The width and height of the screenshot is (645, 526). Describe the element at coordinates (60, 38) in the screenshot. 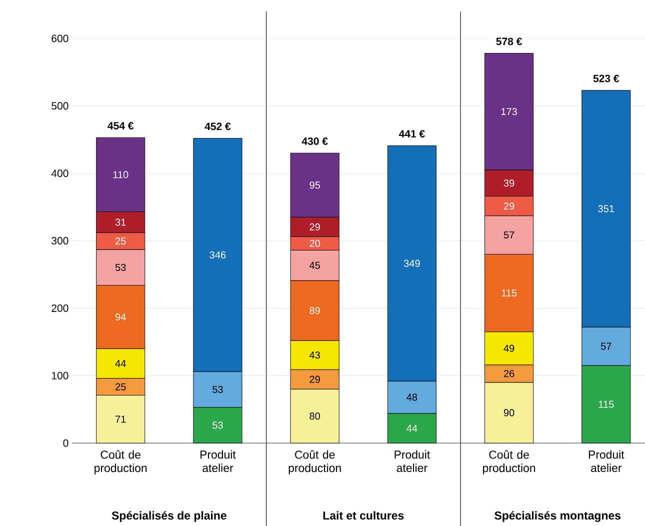

I see `y-tick-label: 600` at that location.